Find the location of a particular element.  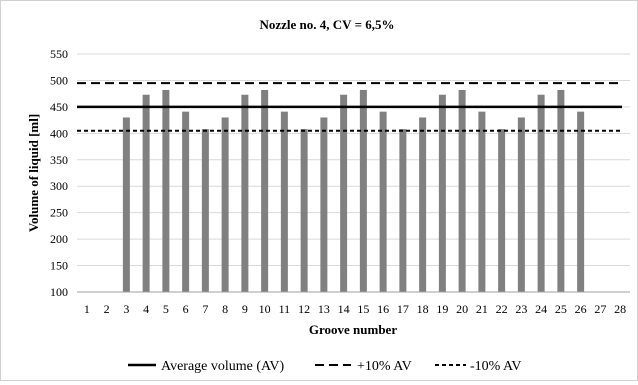

legend-label: Average volume (AV) is located at coordinates (222, 366).